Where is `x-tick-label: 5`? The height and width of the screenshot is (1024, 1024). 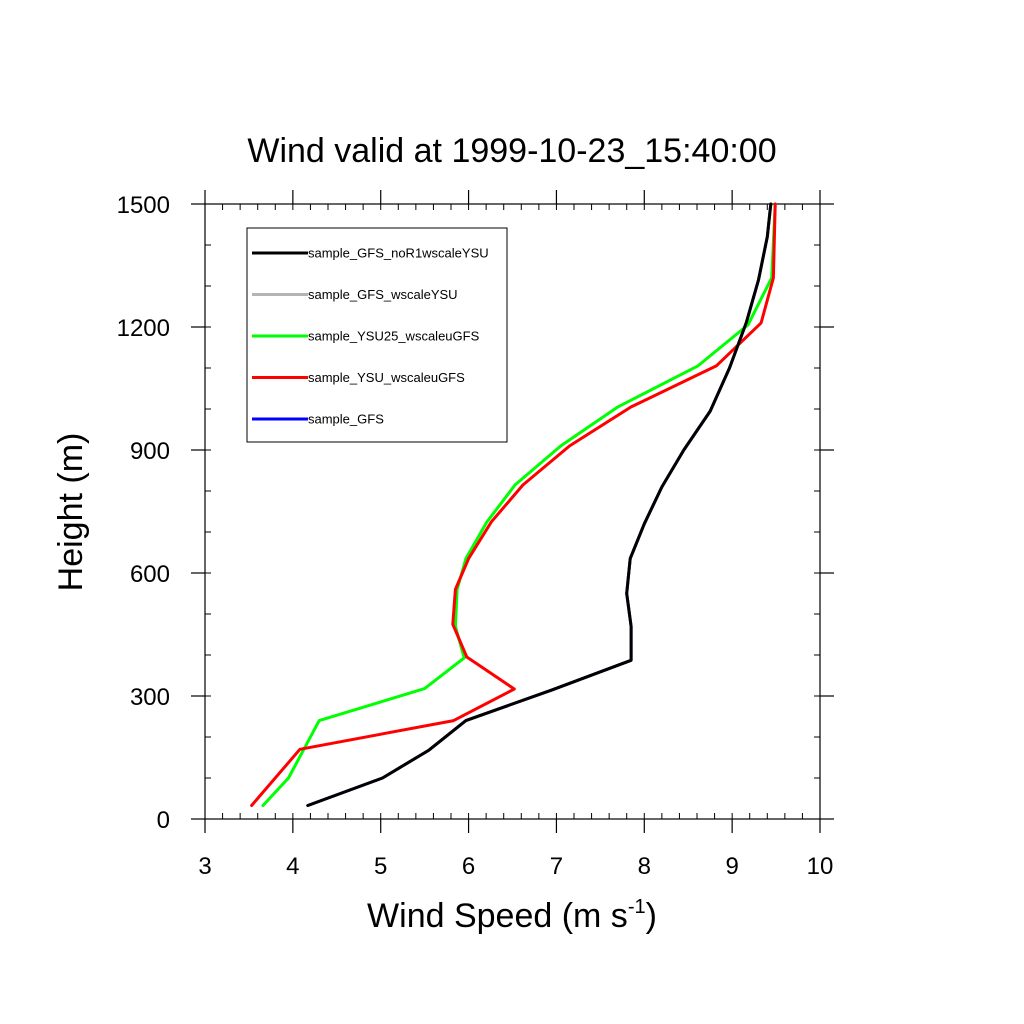
x-tick-label: 5 is located at coordinates (380, 866).